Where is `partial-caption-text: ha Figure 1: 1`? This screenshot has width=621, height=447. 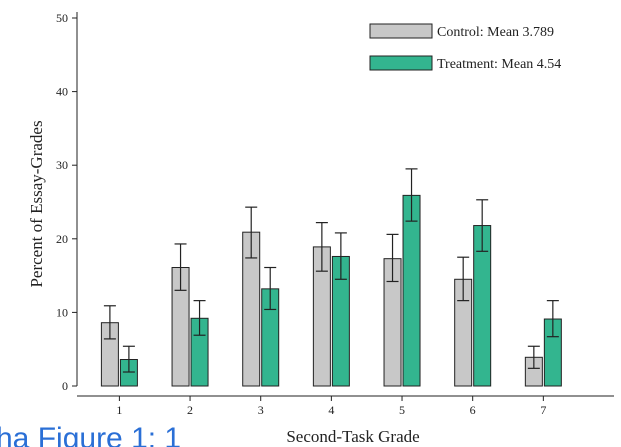 partial-caption-text: ha Figure 1: 1 is located at coordinates (90, 434).